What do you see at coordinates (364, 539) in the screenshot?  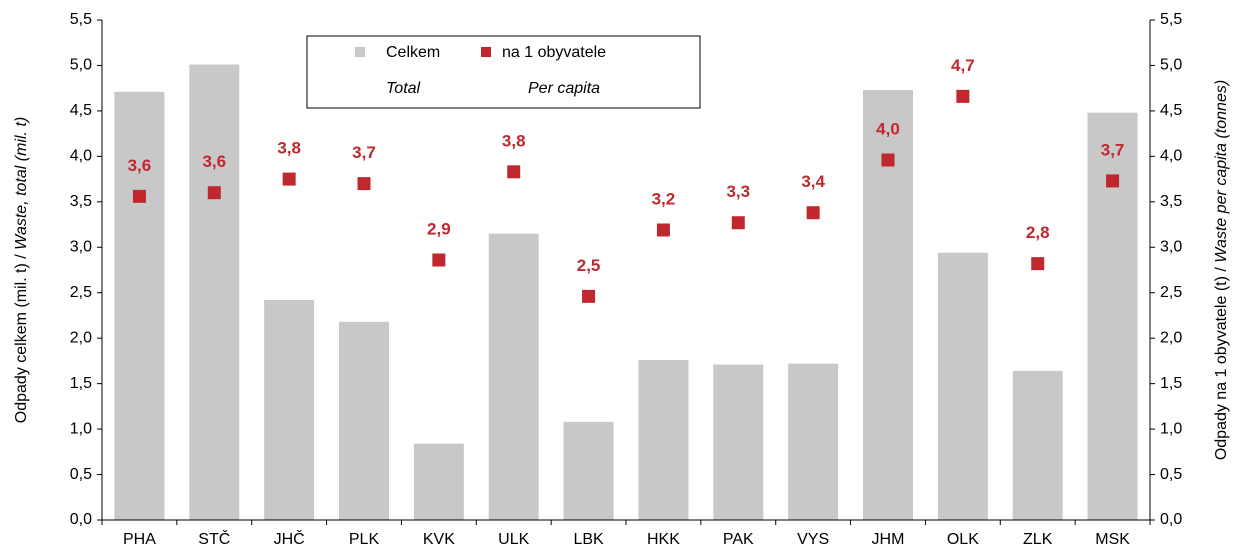 I see `x-tick-label: PLK` at bounding box center [364, 539].